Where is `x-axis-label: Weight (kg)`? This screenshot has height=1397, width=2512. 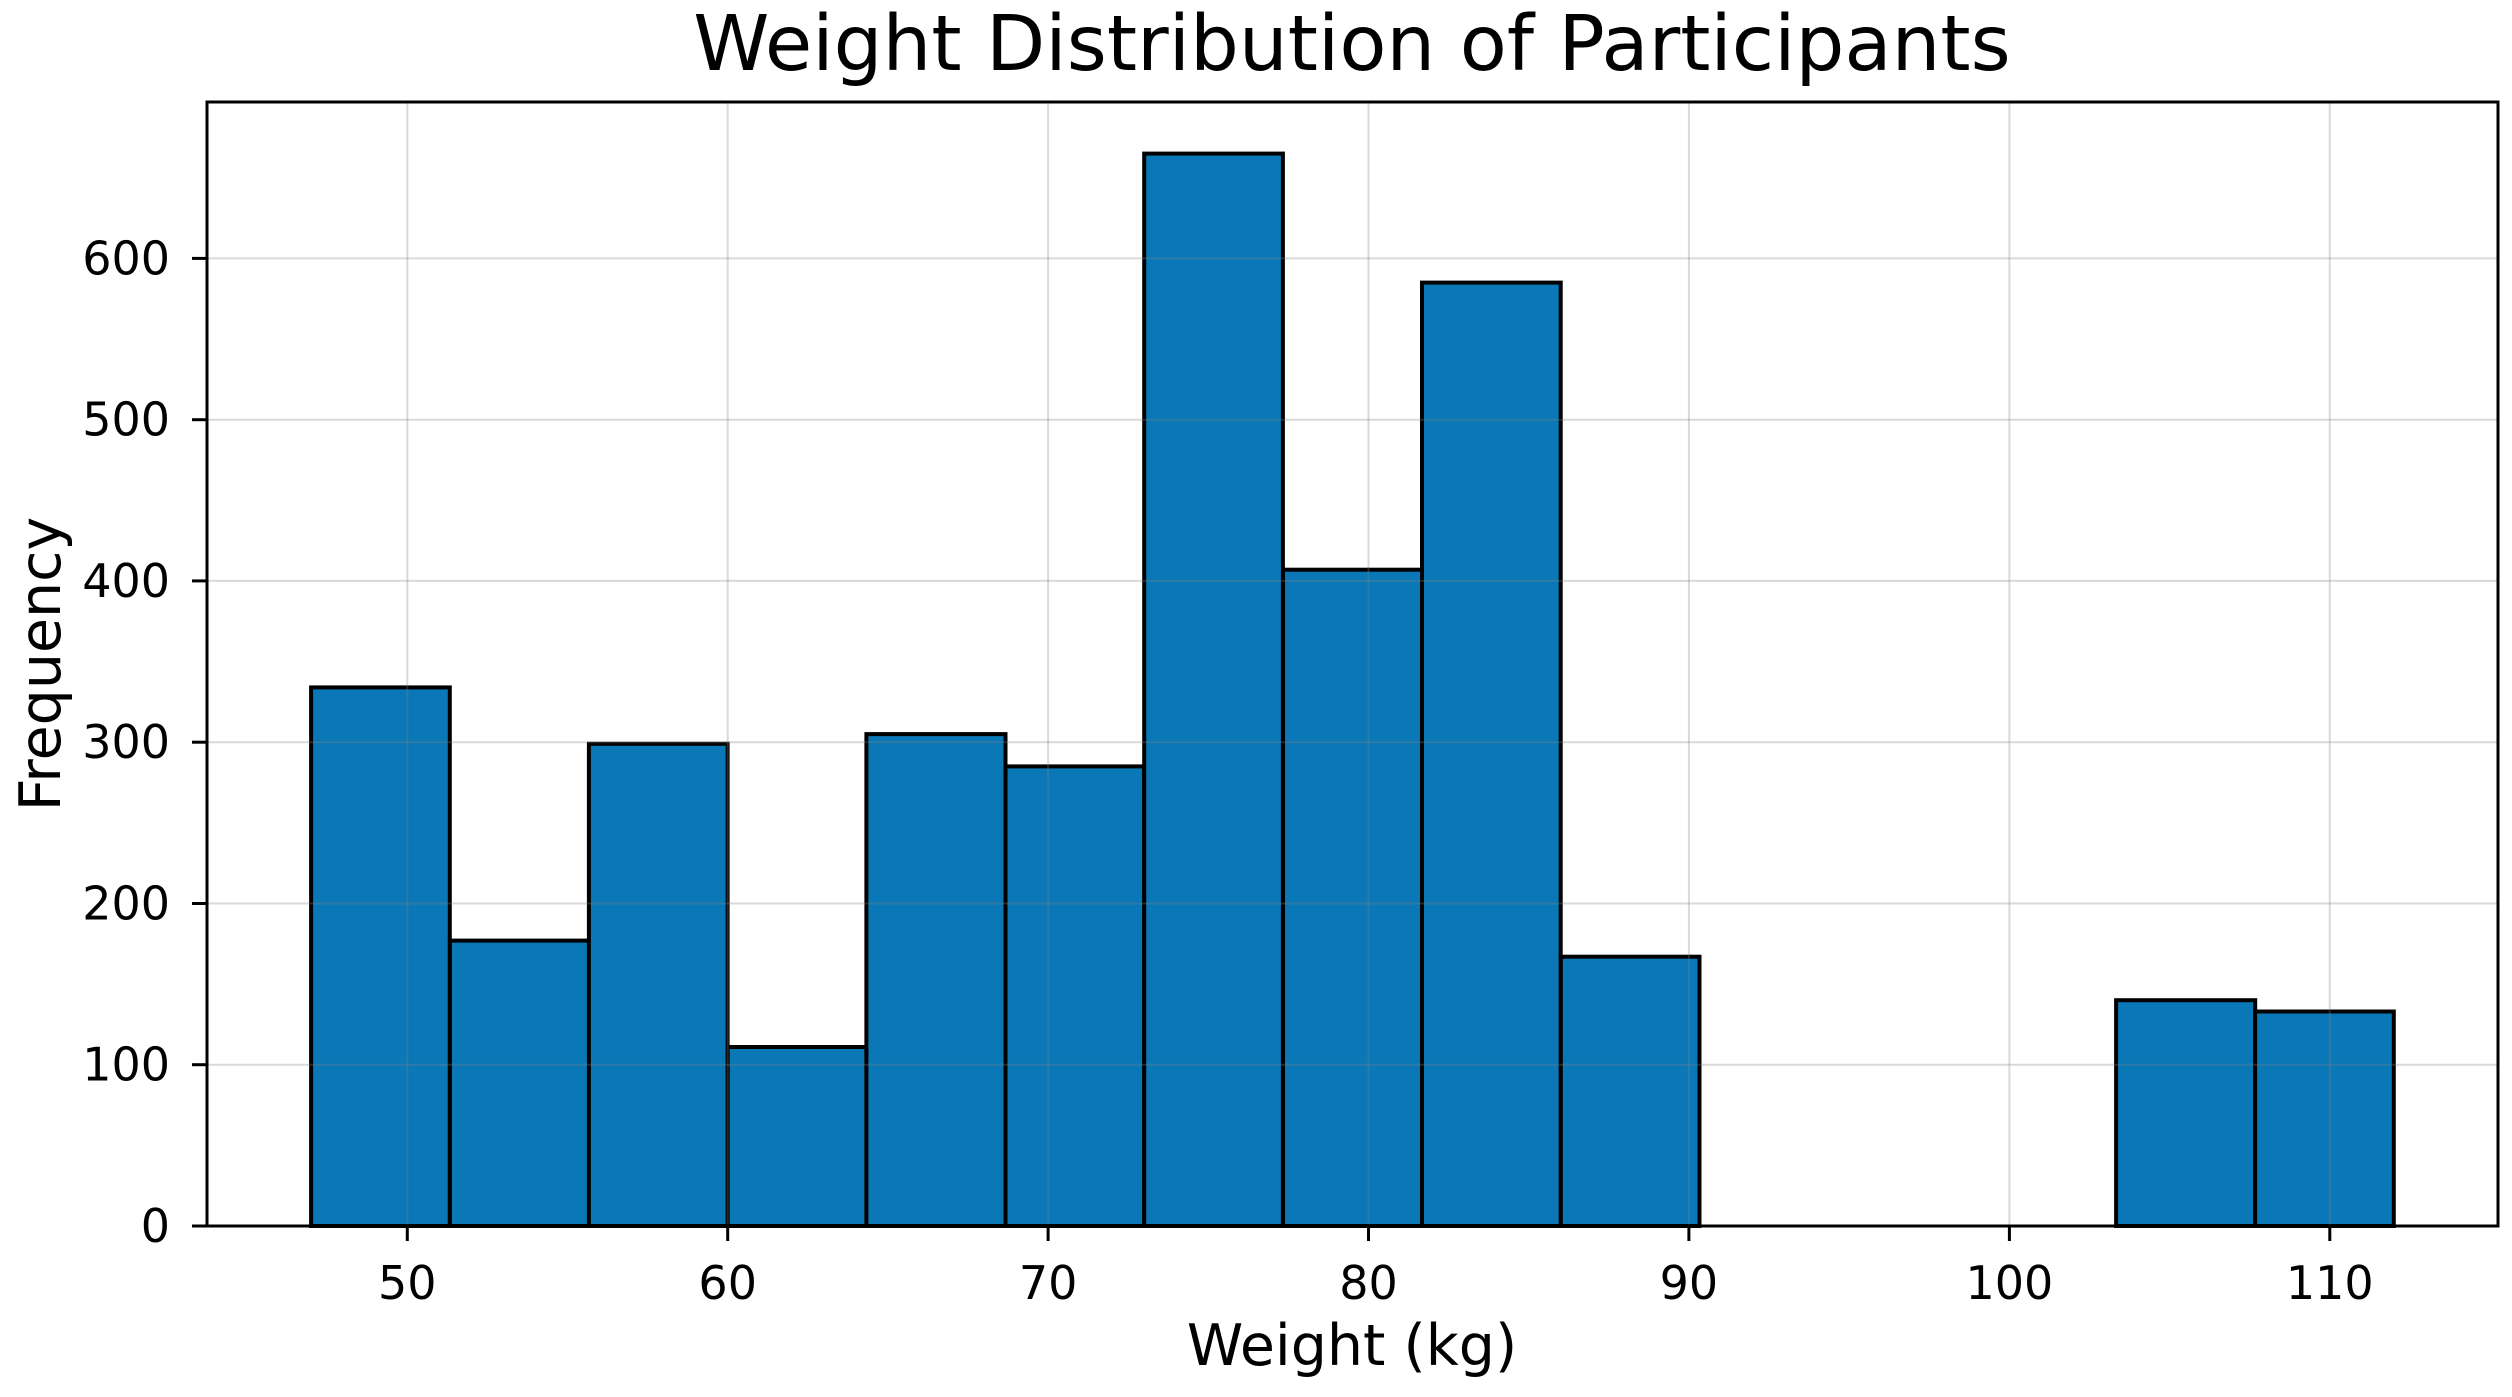 x-axis-label: Weight (kg) is located at coordinates (1352, 1346).